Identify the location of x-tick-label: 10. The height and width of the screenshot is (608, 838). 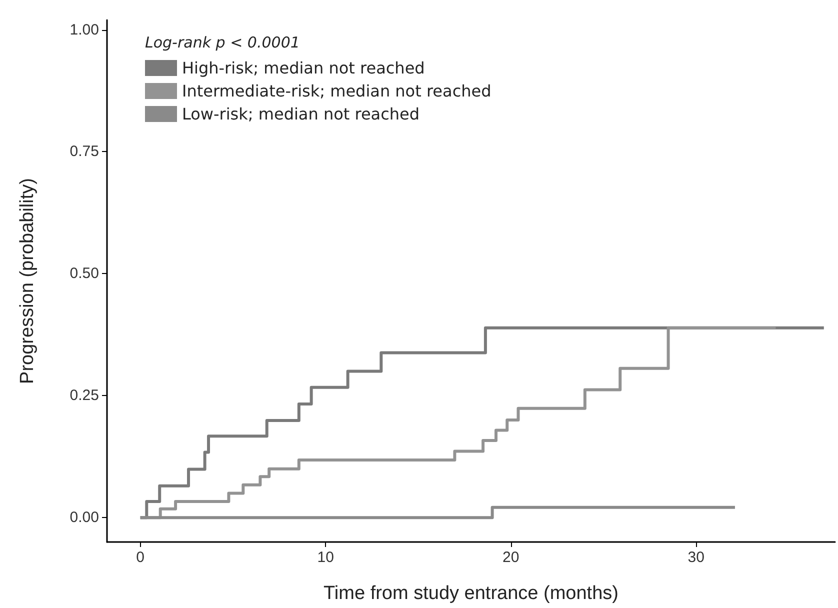
(325, 557).